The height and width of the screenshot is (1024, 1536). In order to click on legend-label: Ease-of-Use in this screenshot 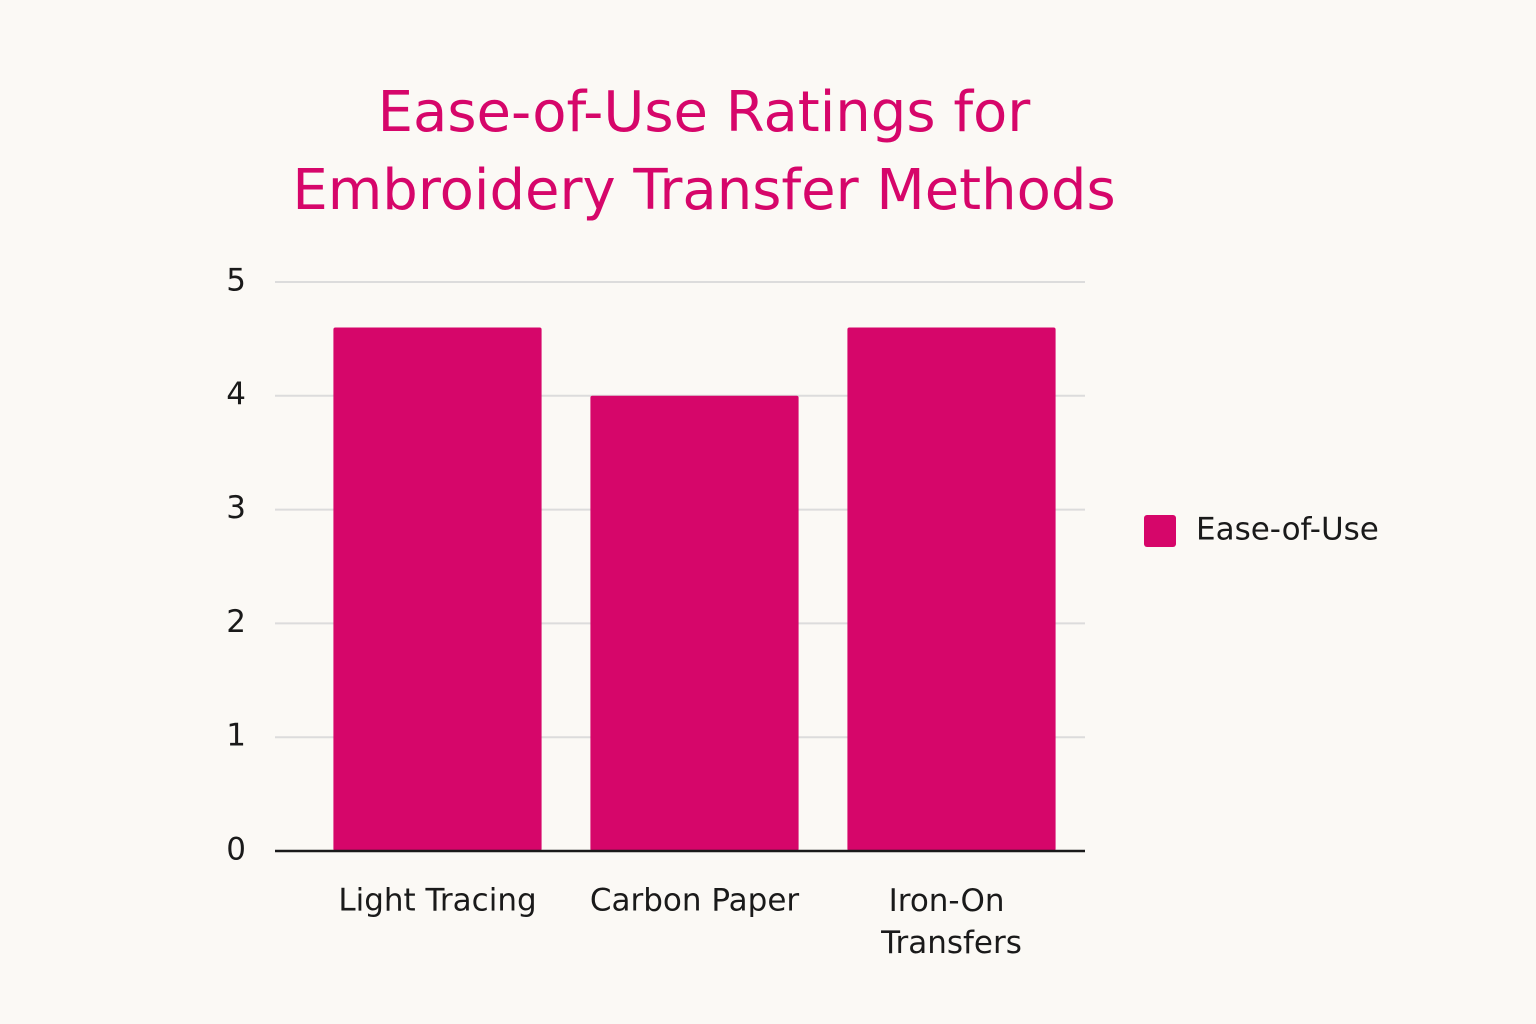, I will do `click(1287, 530)`.